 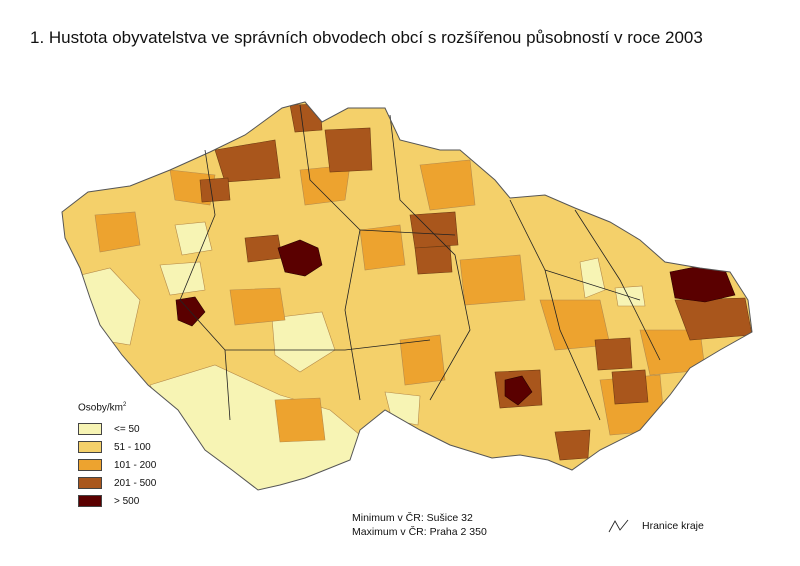 I want to click on district-brno, so click(x=518, y=390).